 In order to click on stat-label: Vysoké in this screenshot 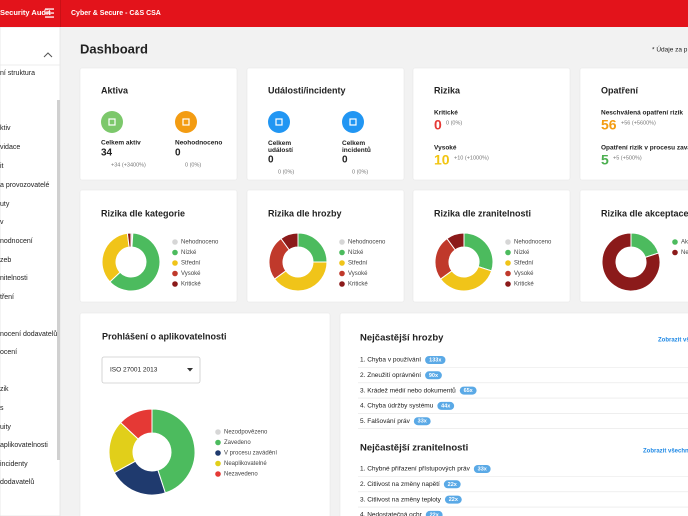, I will do `click(445, 148)`.